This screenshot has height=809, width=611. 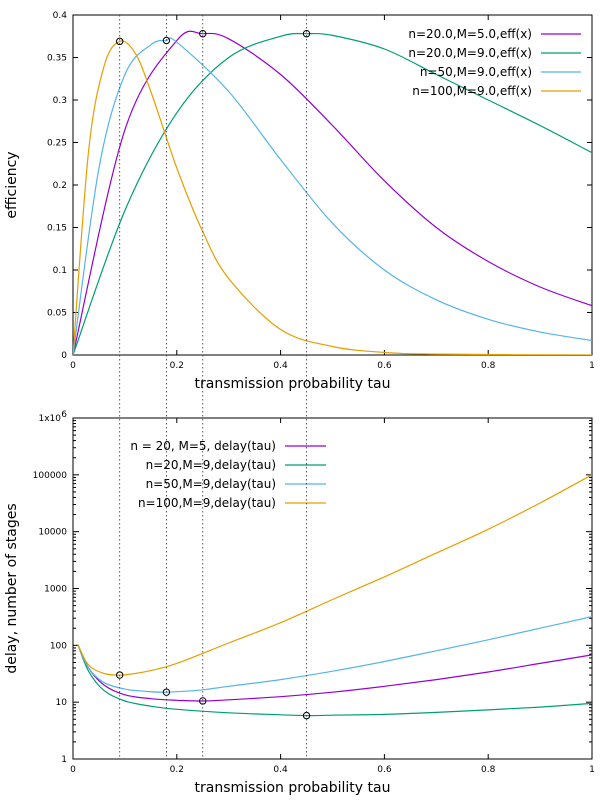 I want to click on y-tick-label: 1, so click(x=64, y=760).